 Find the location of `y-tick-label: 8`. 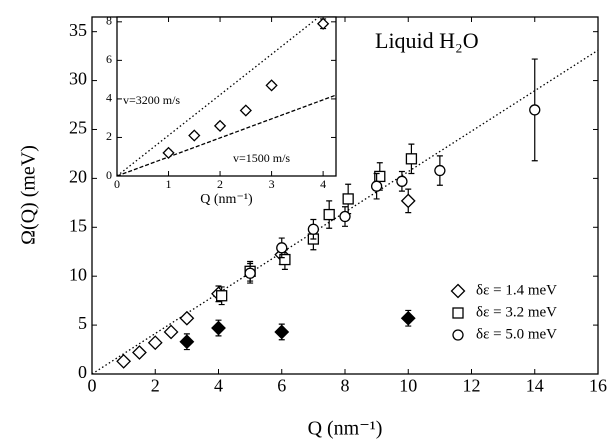

y-tick-label: 8 is located at coordinates (109, 21).